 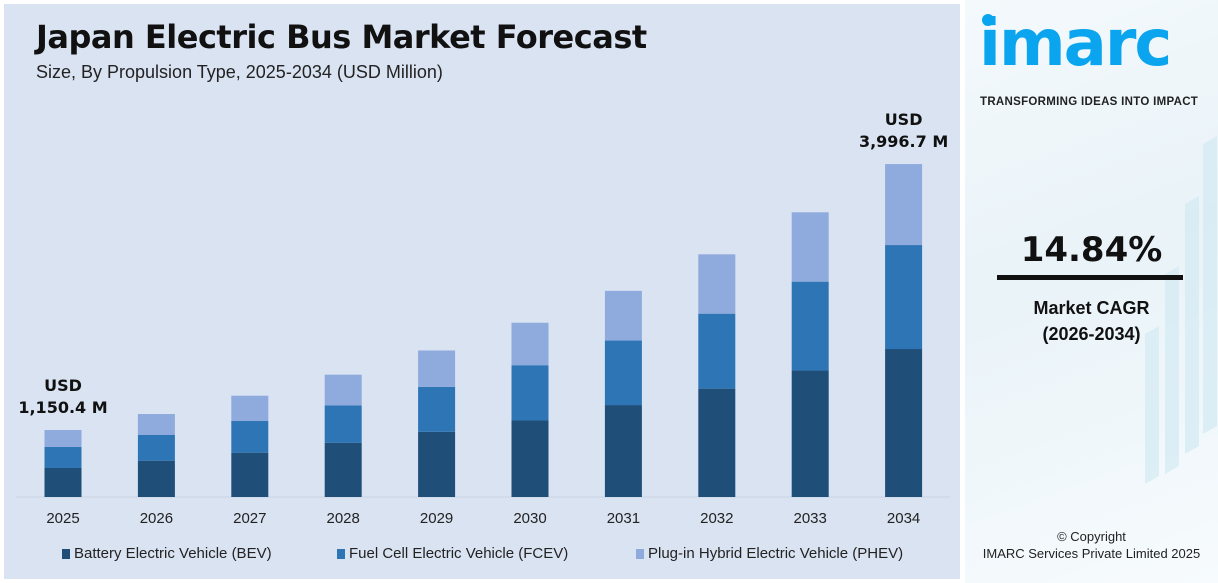 I want to click on bar-segment-phev-2026, so click(x=156, y=424).